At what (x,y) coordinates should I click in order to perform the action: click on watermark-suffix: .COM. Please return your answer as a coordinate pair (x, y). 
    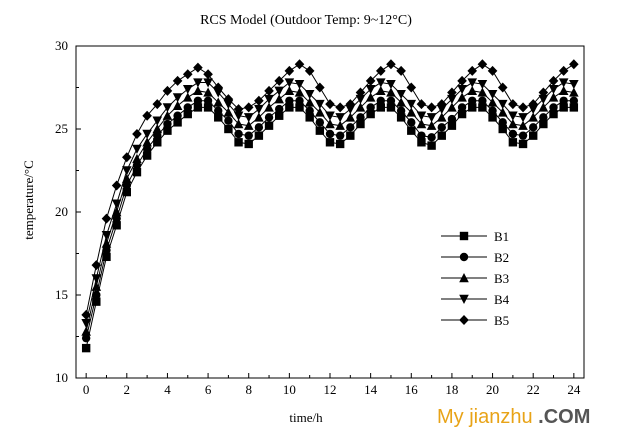
    Looking at the image, I should click on (561, 417).